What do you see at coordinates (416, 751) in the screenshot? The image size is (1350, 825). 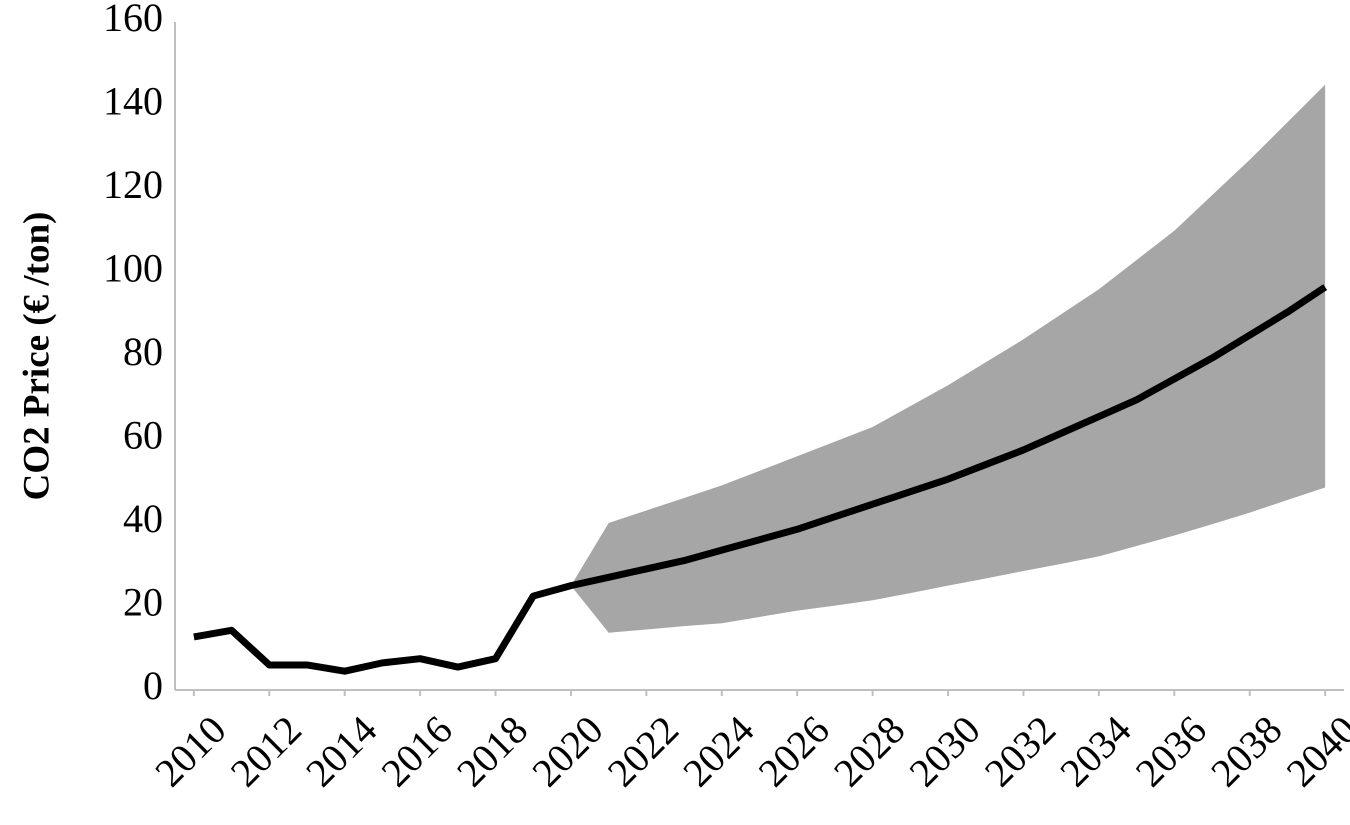 I see `x-tick-label: 2016` at bounding box center [416, 751].